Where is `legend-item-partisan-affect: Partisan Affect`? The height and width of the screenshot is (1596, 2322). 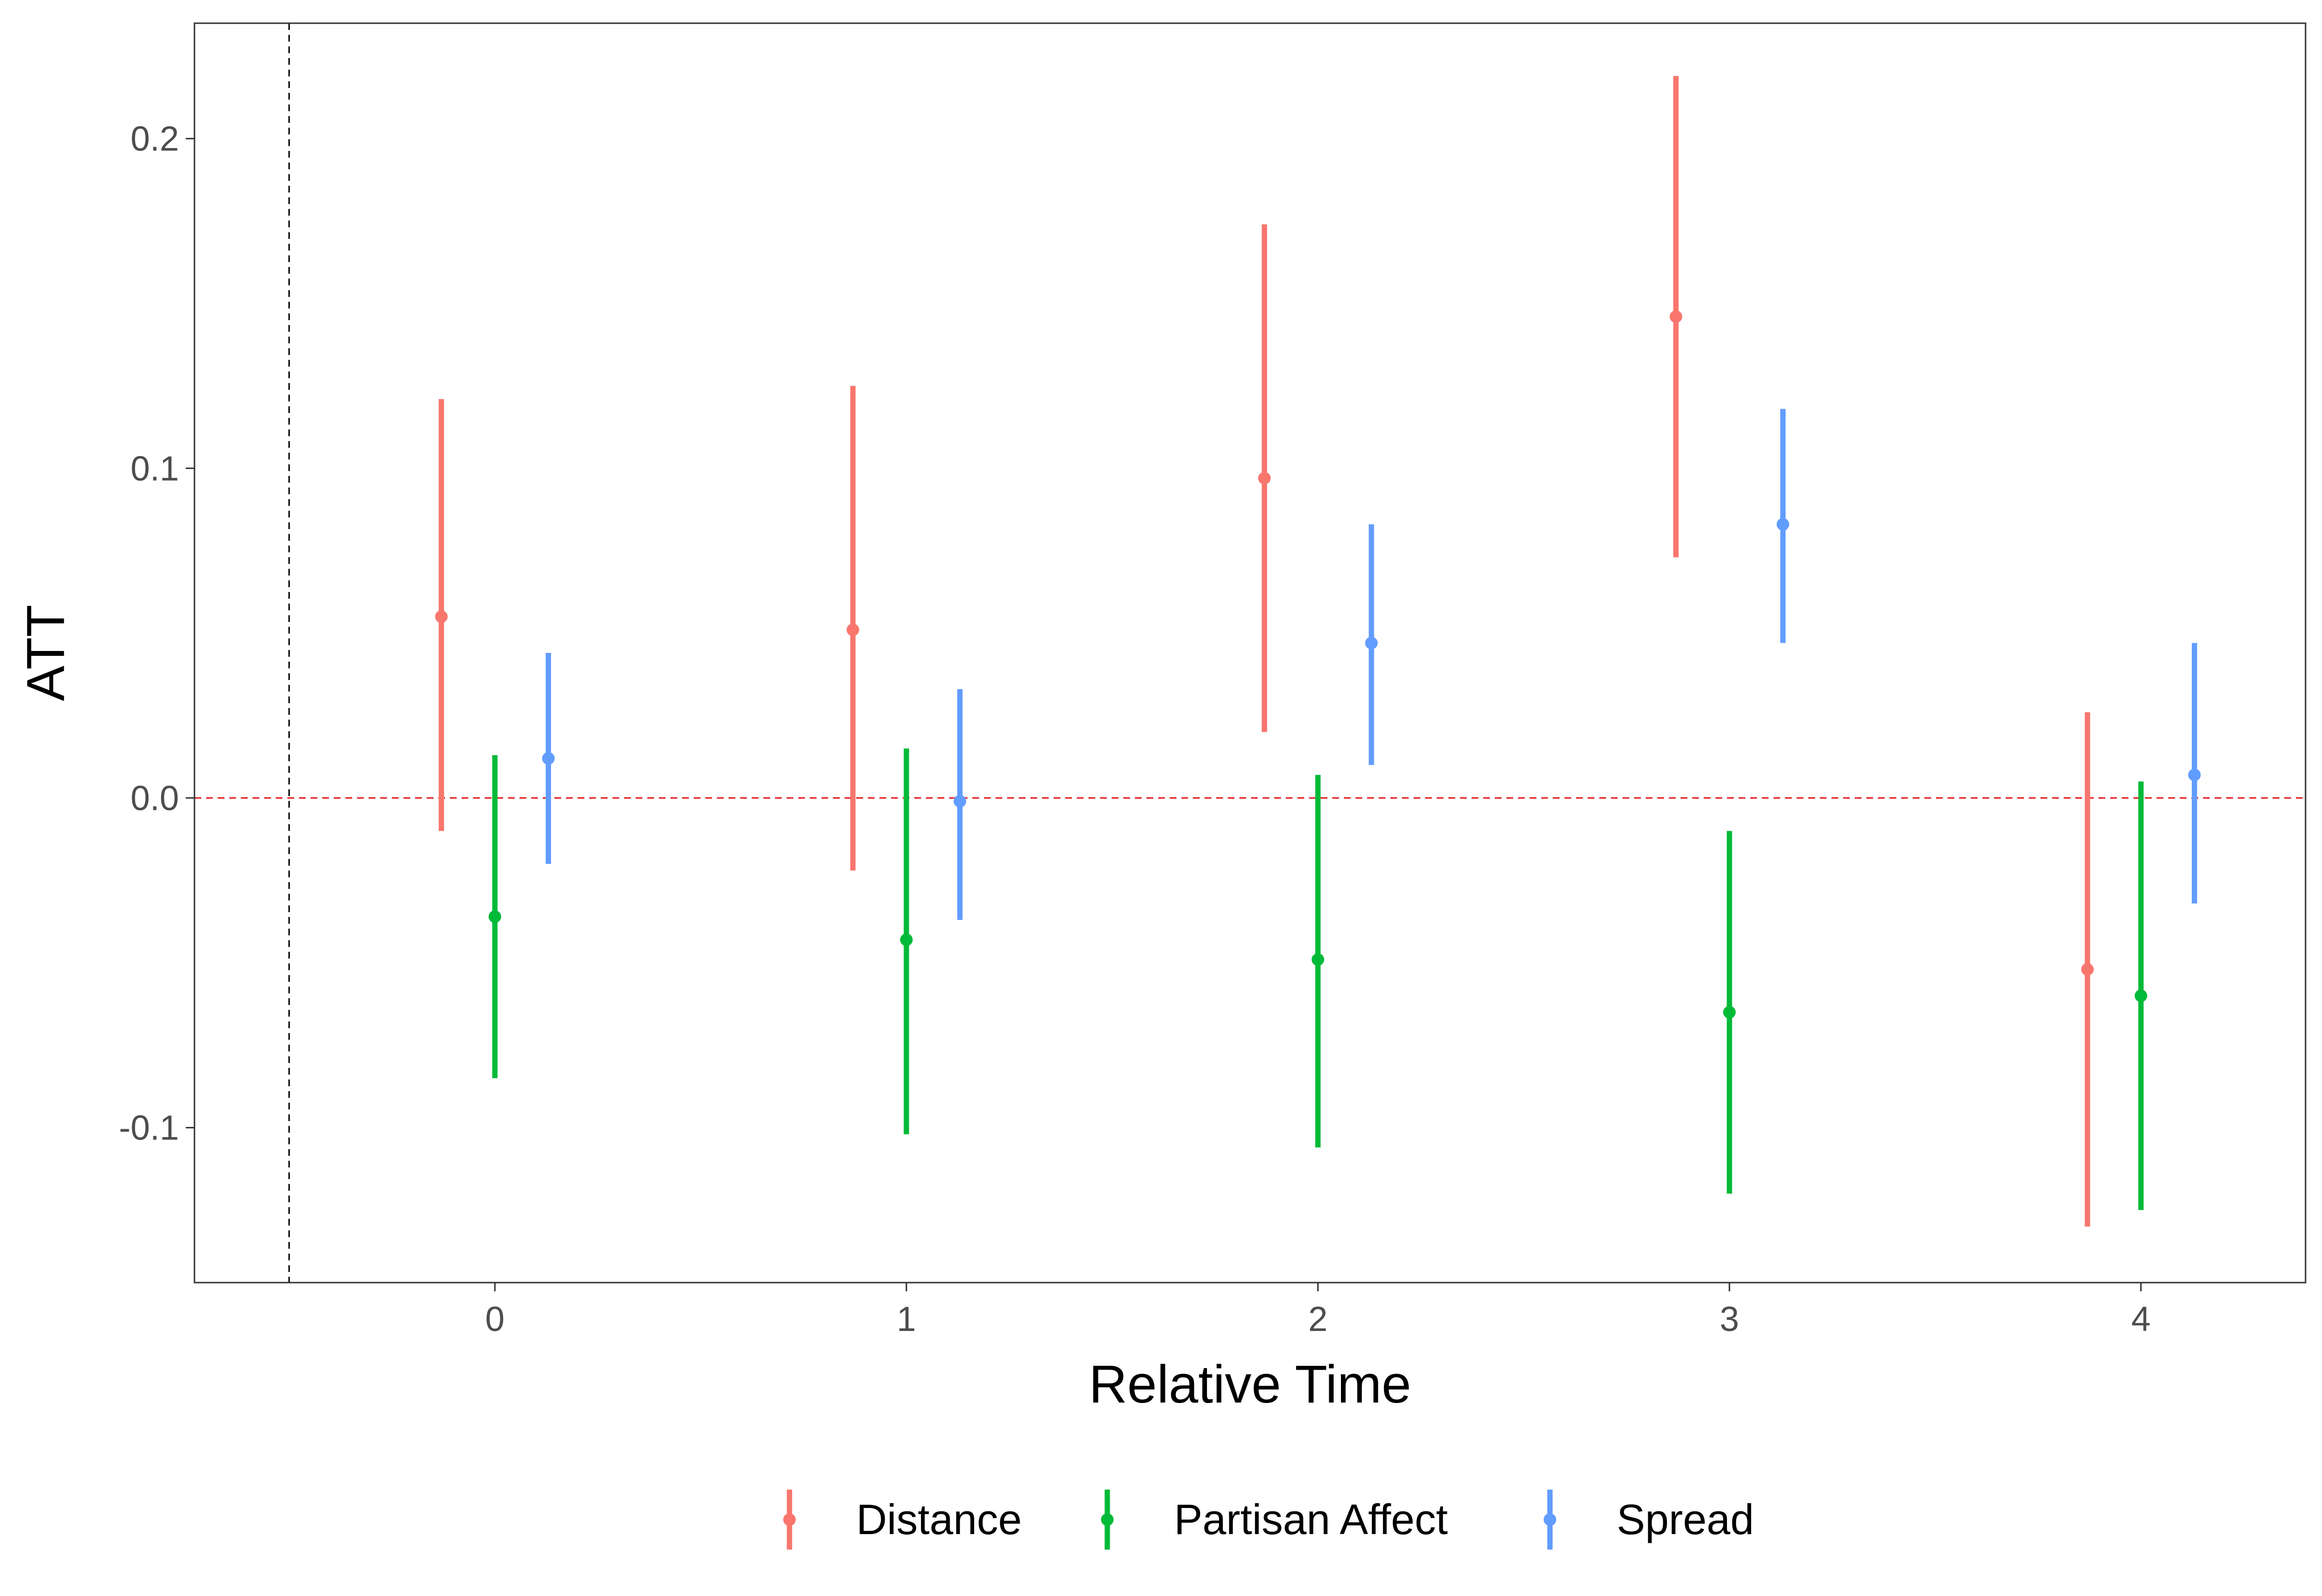 legend-item-partisan-affect: Partisan Affect is located at coordinates (1274, 1520).